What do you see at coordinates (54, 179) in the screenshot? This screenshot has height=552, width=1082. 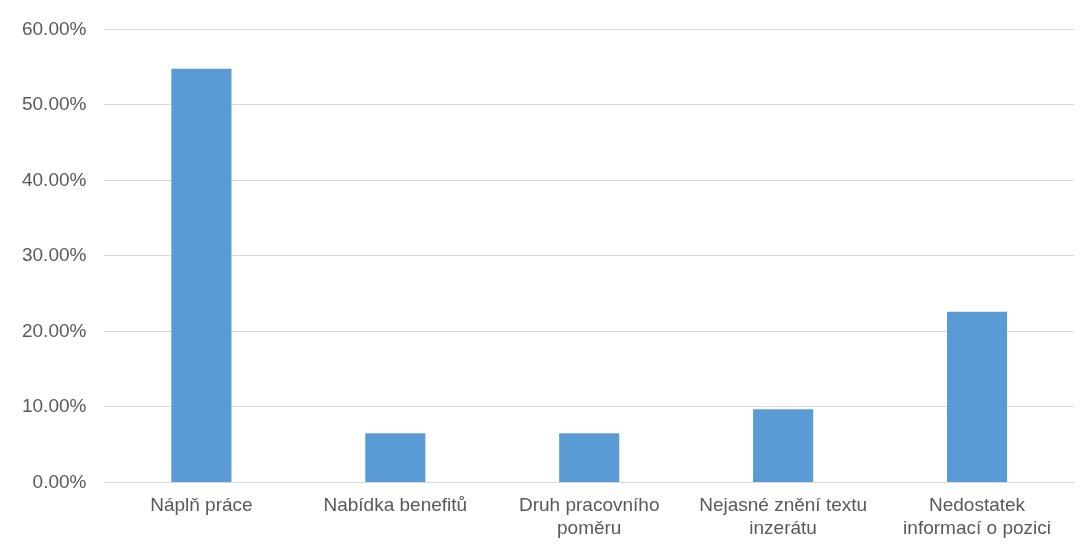 I see `y-tick-label: 40.00%` at bounding box center [54, 179].